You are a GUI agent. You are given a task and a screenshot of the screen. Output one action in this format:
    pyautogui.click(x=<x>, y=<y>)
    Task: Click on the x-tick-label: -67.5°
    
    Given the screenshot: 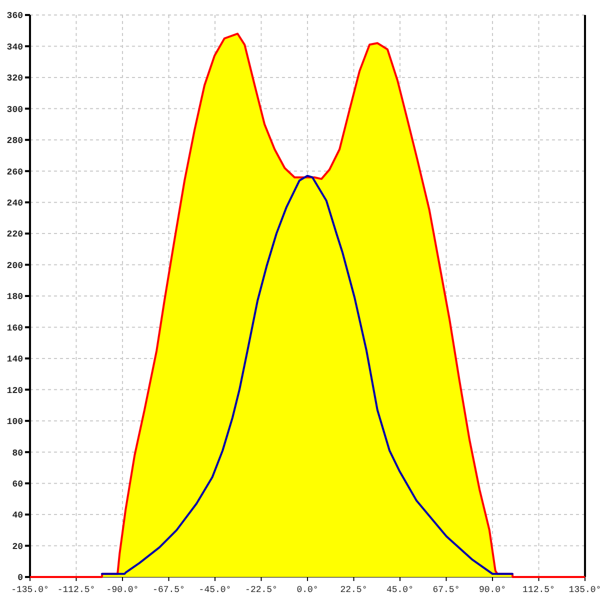 What is the action you would take?
    pyautogui.click(x=168, y=590)
    